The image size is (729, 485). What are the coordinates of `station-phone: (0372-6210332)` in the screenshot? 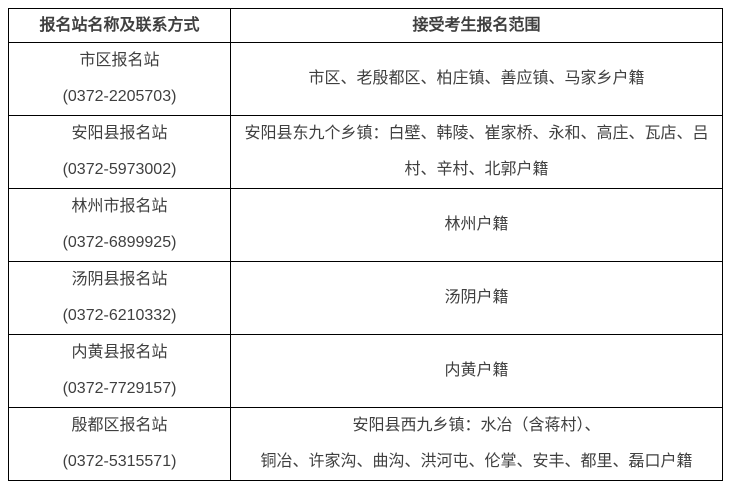 It's located at (119, 315).